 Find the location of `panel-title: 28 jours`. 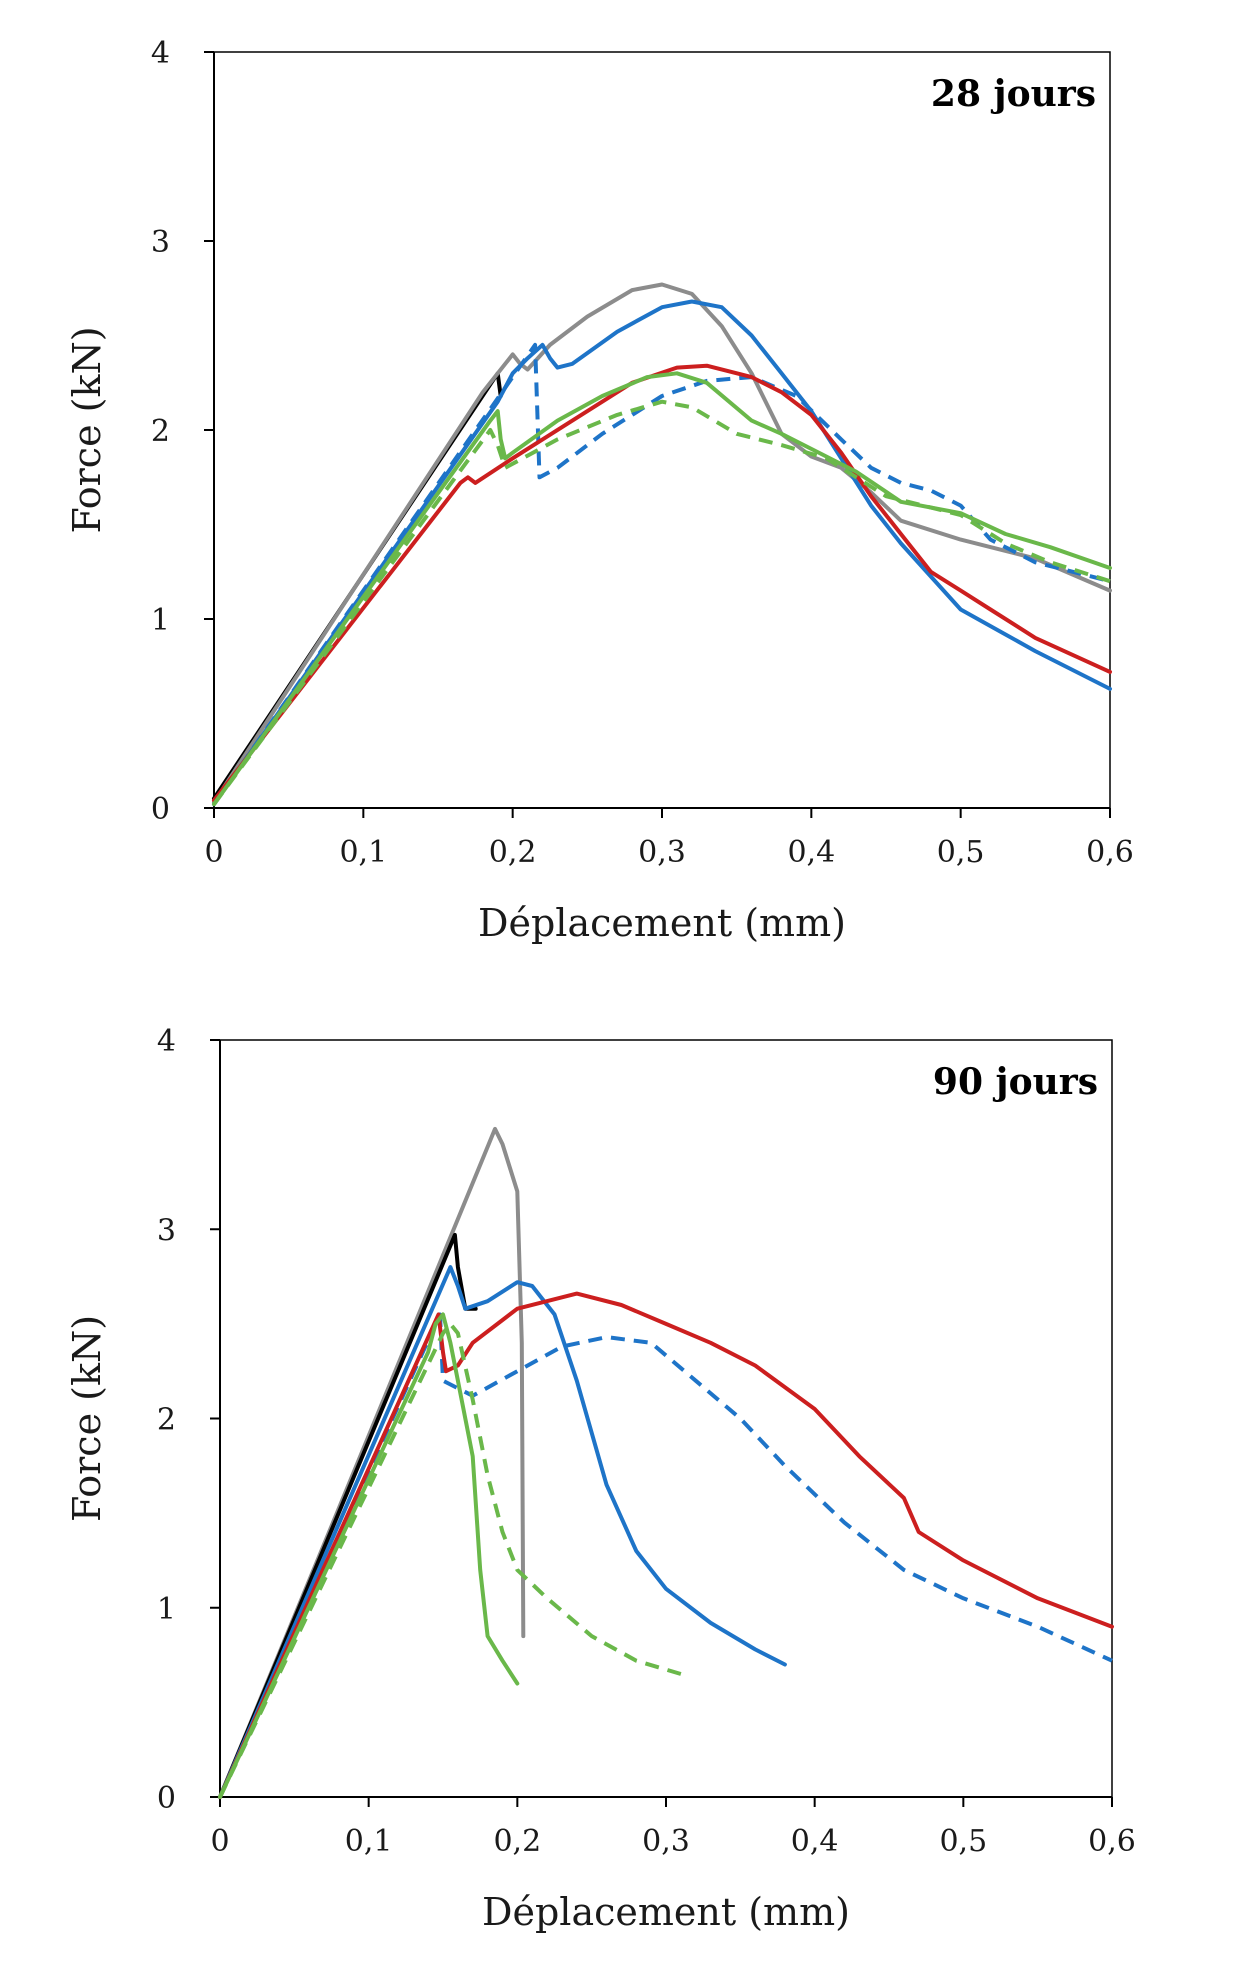

panel-title: 28 jours is located at coordinates (1013, 94).